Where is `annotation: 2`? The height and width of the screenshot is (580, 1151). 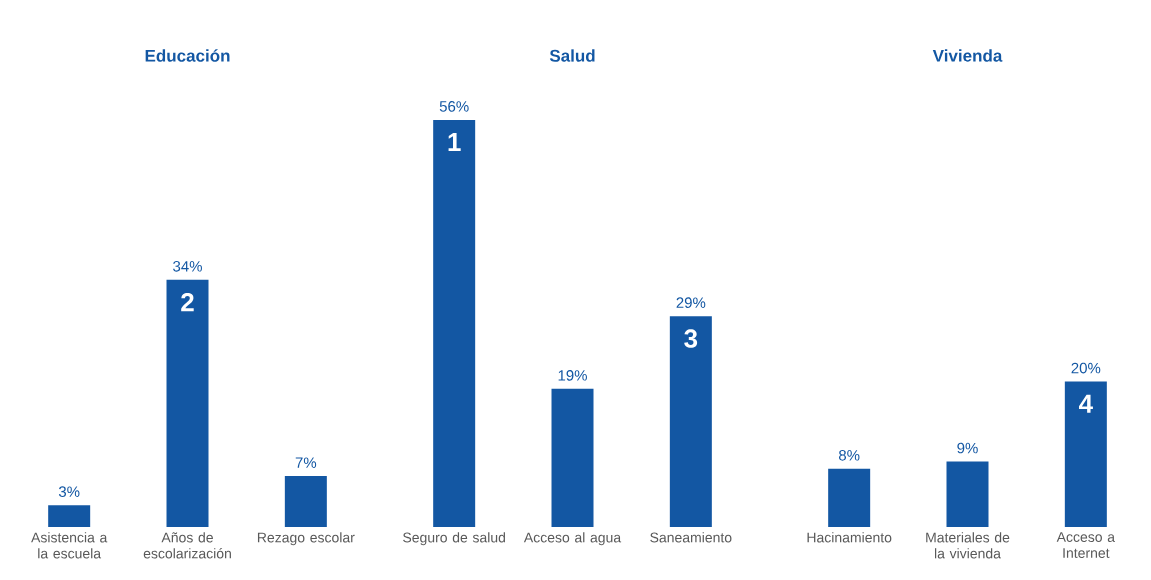 annotation: 2 is located at coordinates (187, 302).